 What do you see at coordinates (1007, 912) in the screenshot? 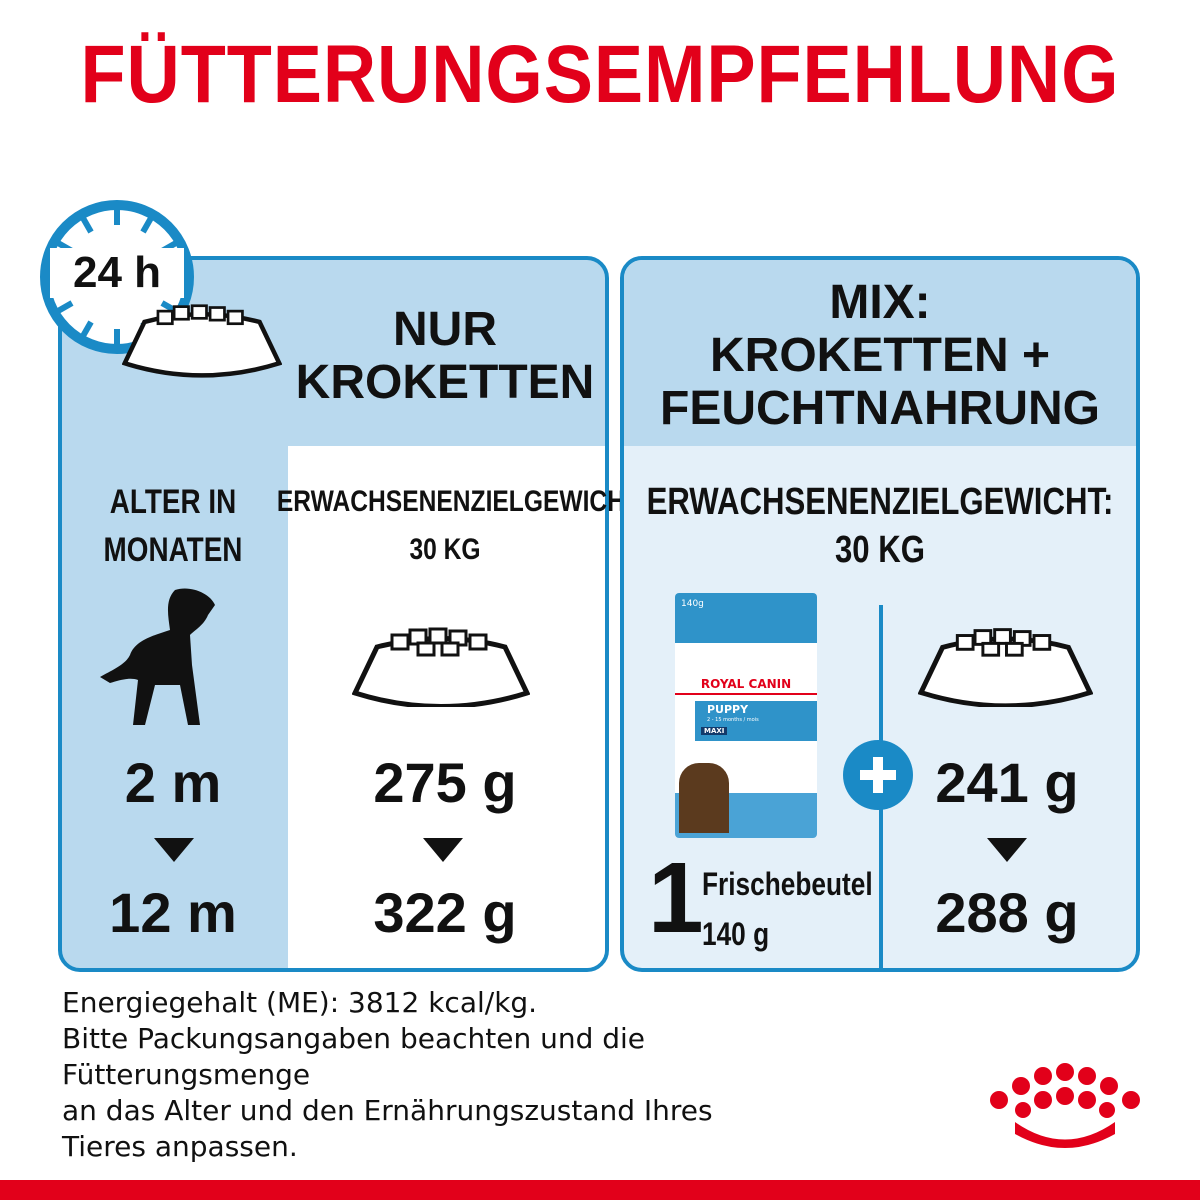
I see `right-amount-to: 288 g` at bounding box center [1007, 912].